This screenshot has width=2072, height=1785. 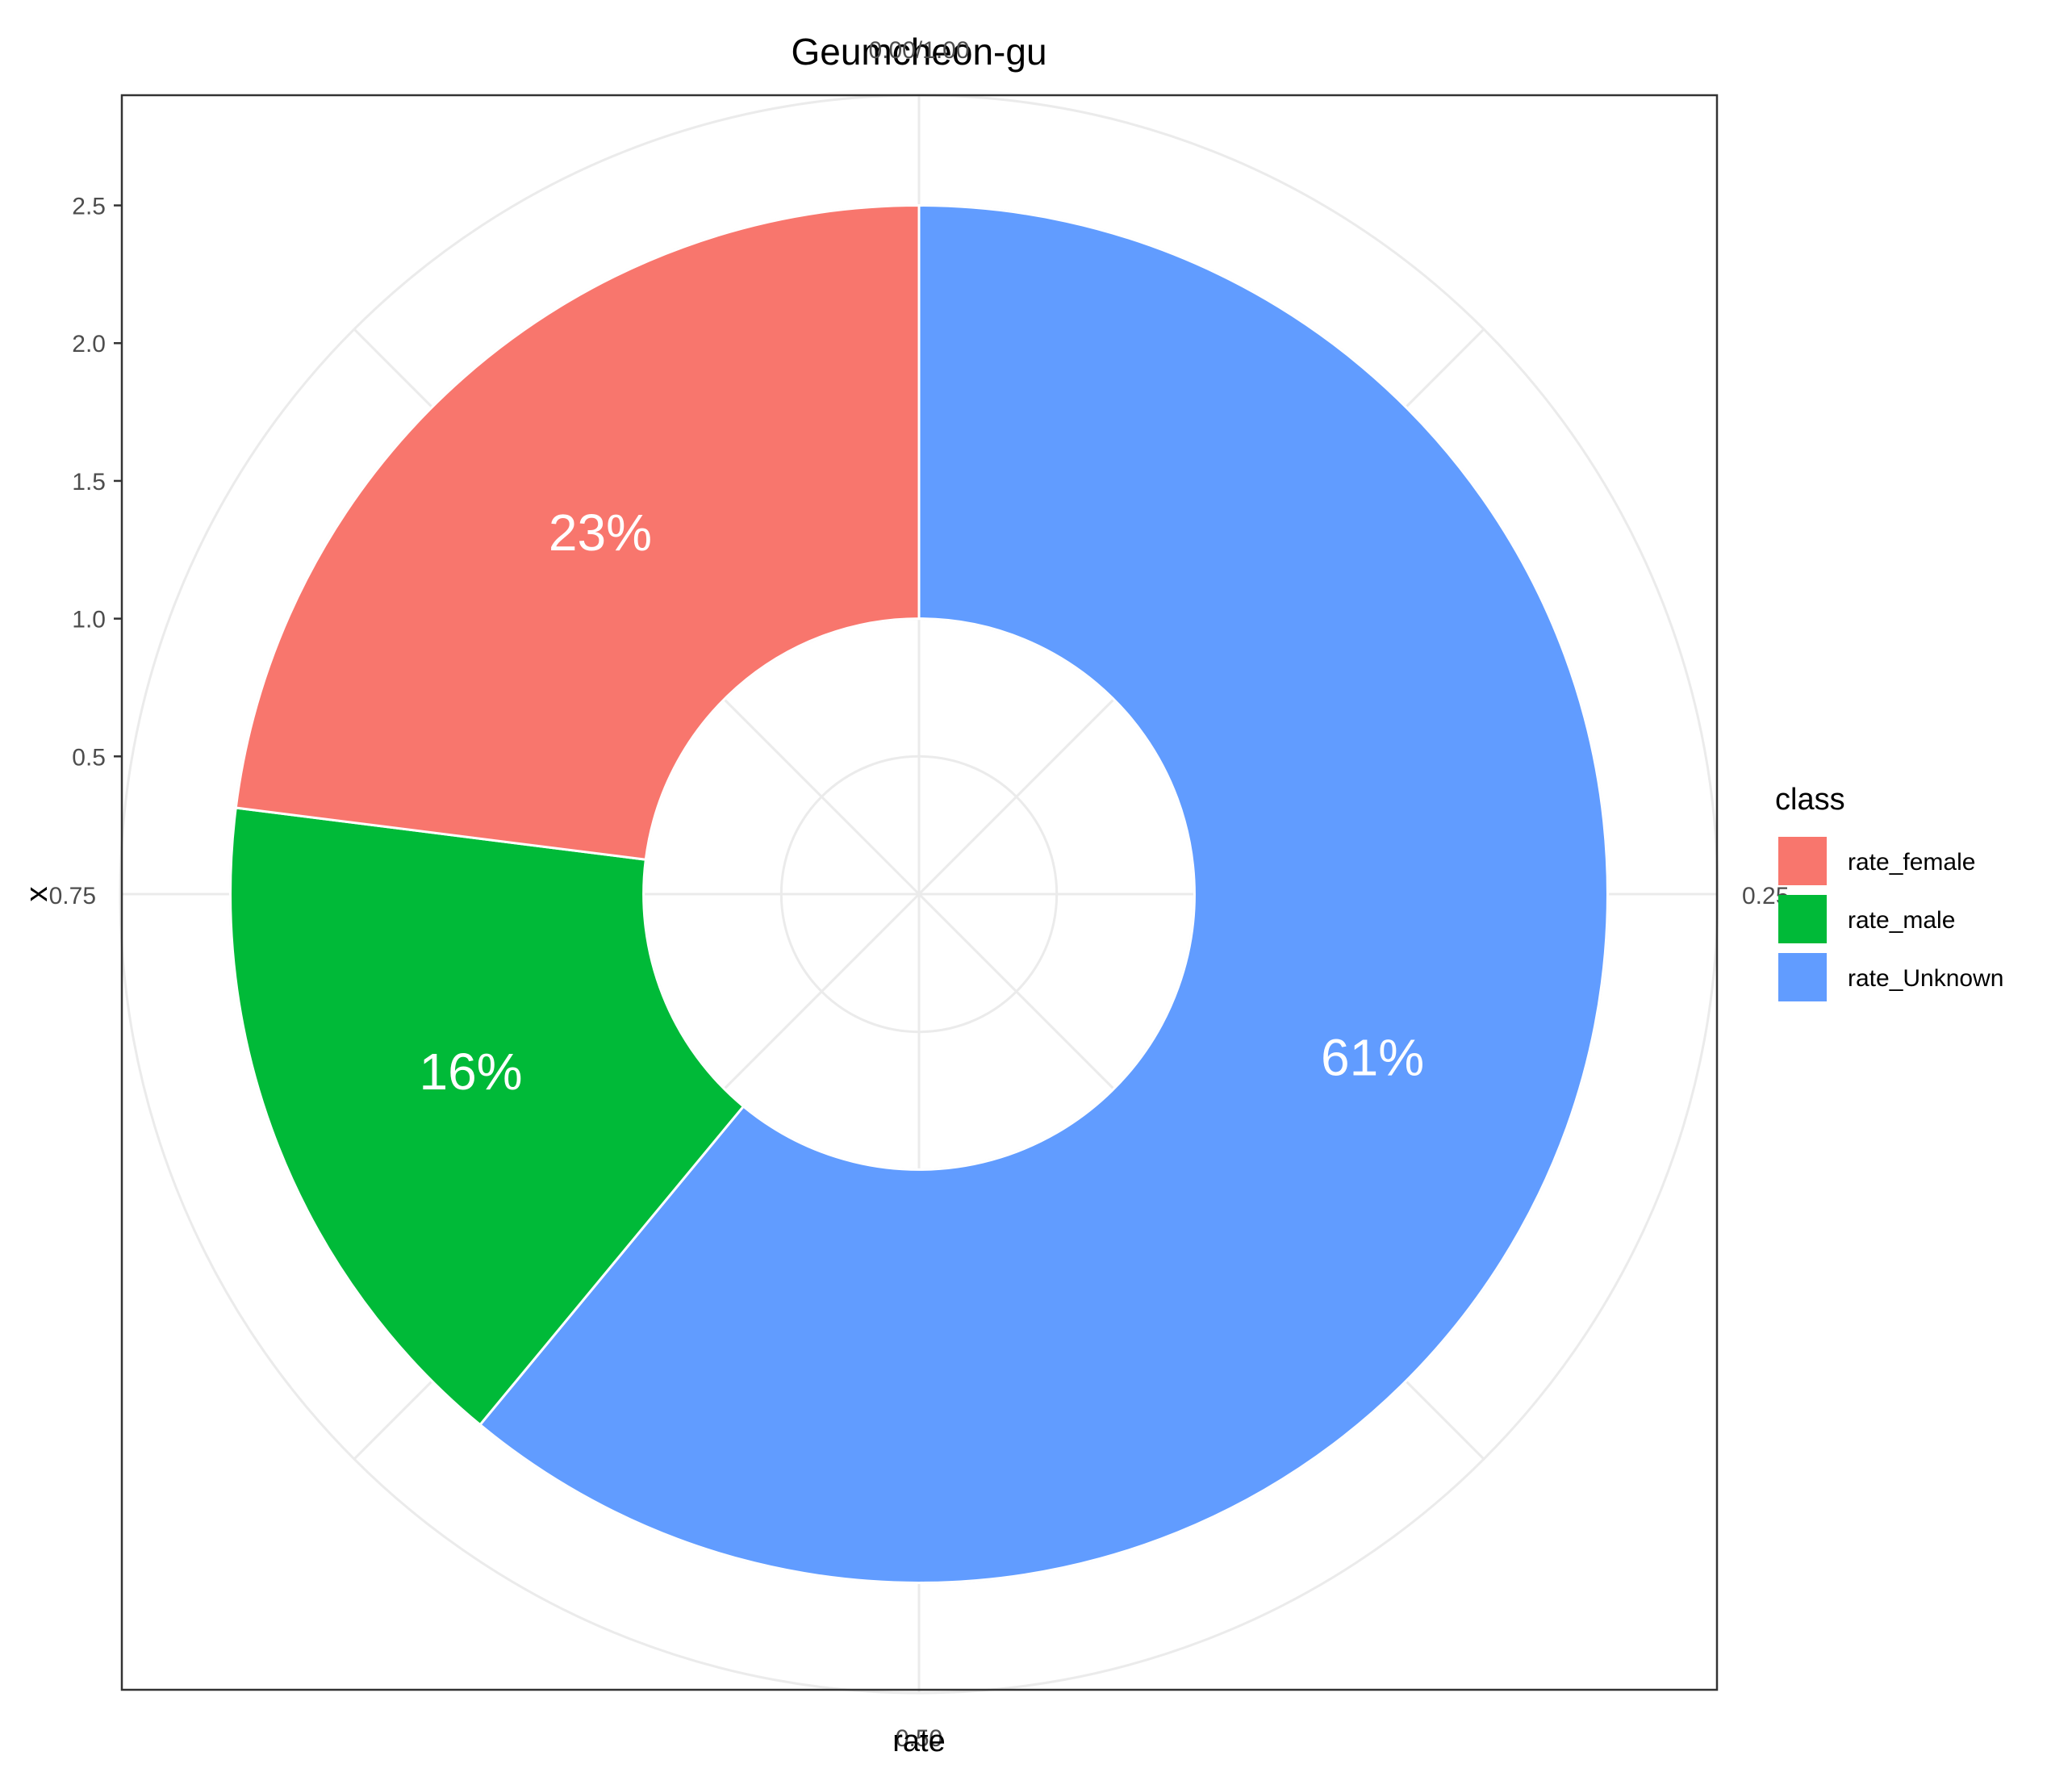 I want to click on y-tick-label: 1.5, so click(x=89, y=482).